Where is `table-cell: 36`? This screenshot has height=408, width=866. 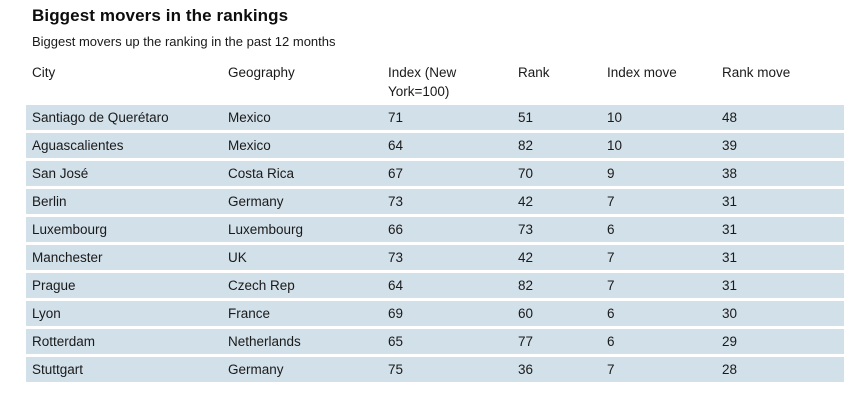 table-cell: 36 is located at coordinates (526, 369).